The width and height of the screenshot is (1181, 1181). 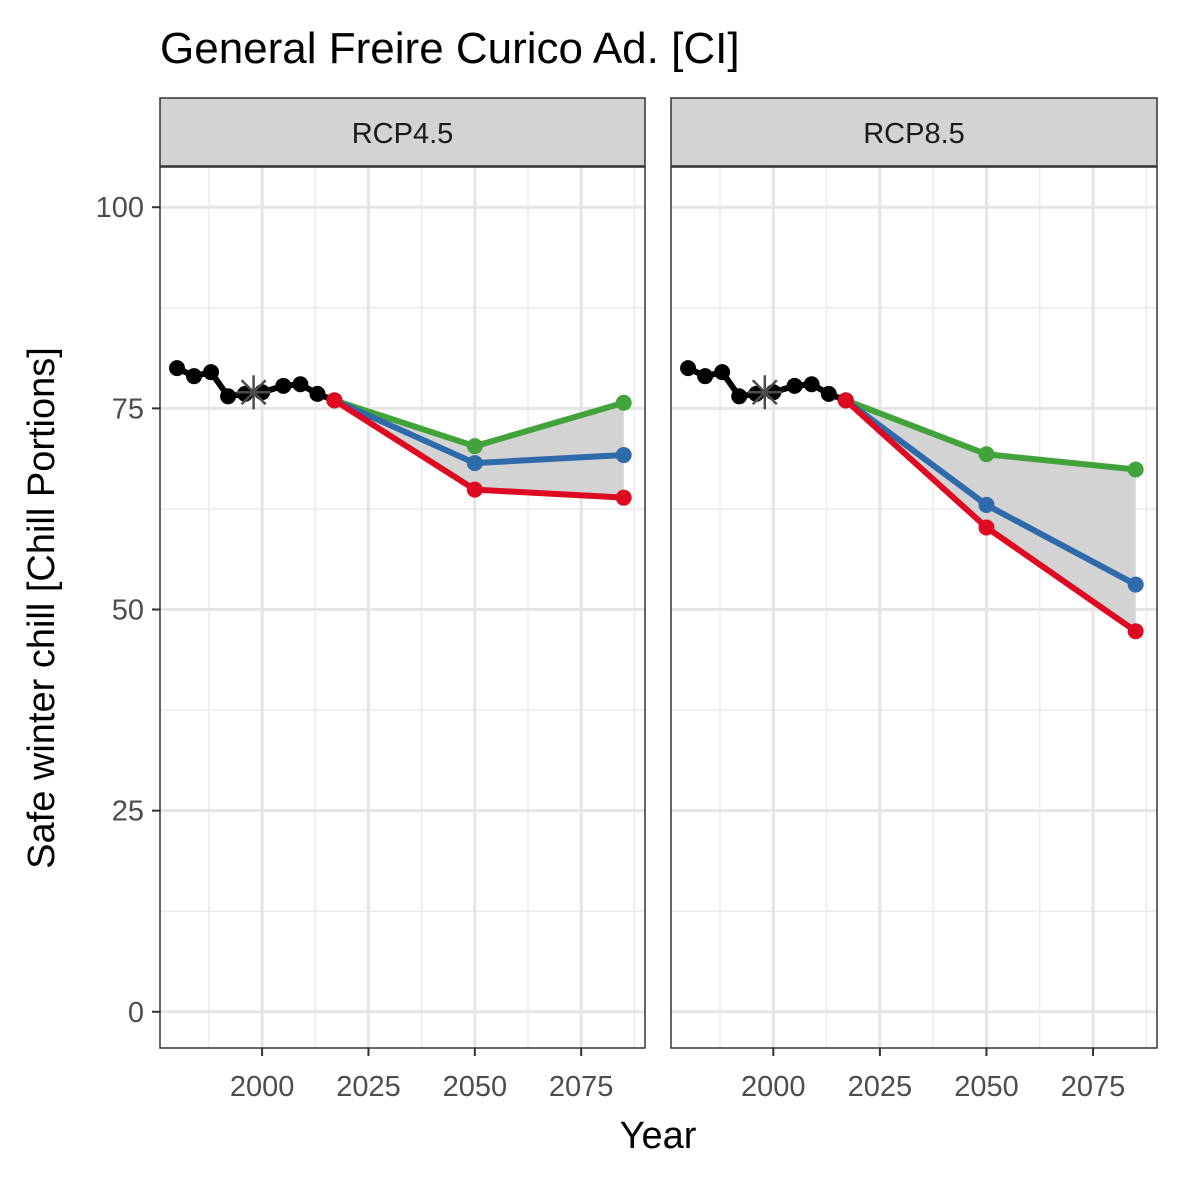 I want to click on y-tick-label: 50, so click(x=128, y=611).